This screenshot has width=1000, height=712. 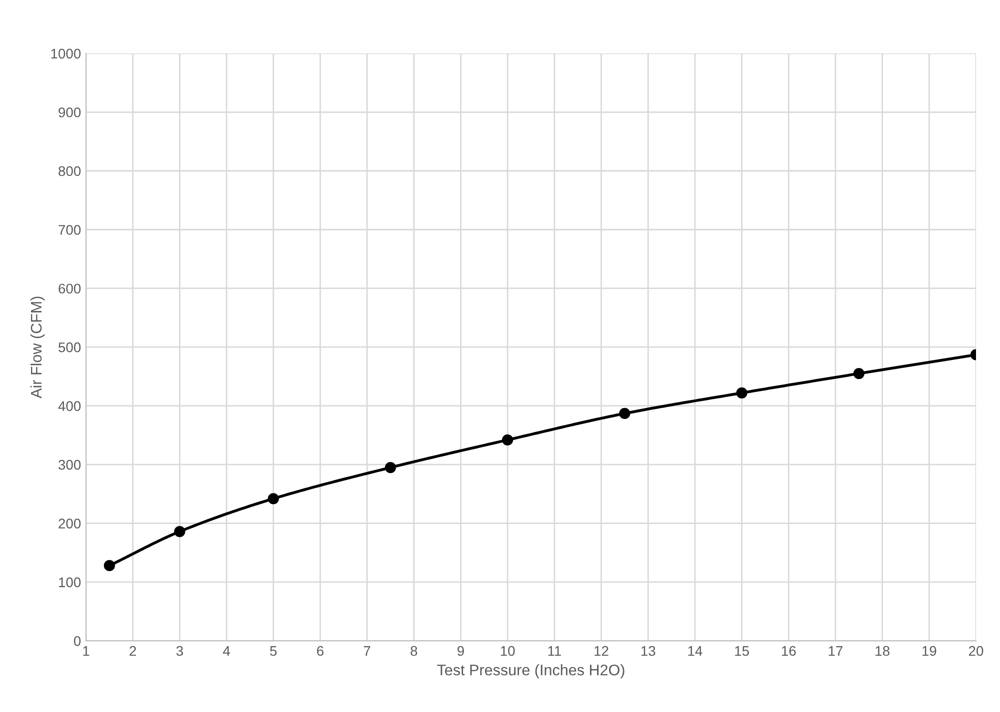 I want to click on x-tick-label: 12, so click(x=601, y=651).